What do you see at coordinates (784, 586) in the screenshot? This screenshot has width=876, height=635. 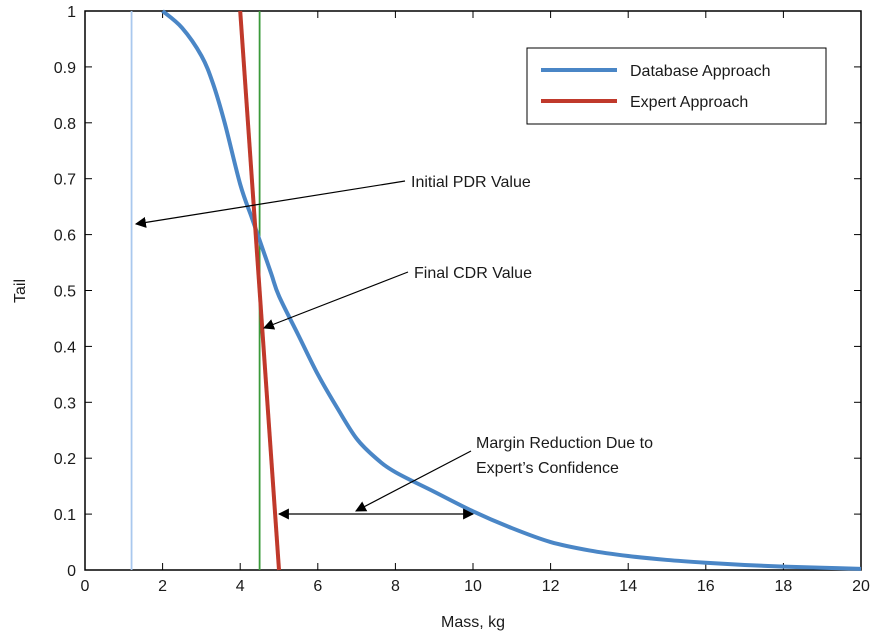 I see `x-tick-label: 18` at bounding box center [784, 586].